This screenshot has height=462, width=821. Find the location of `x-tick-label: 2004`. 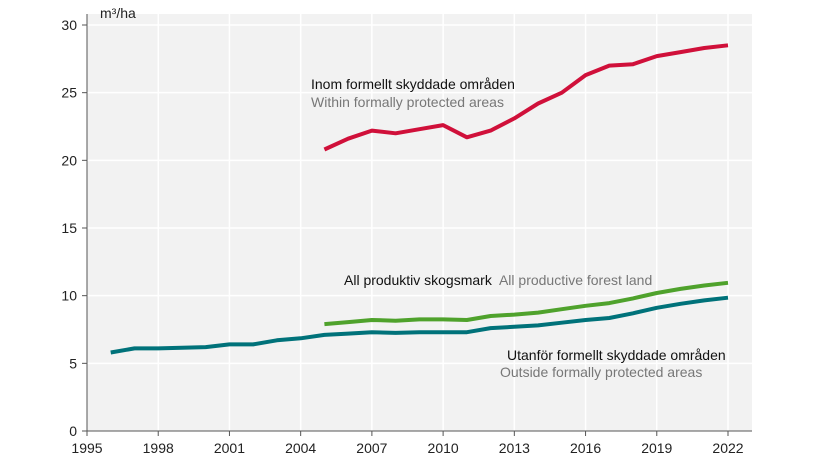

x-tick-label: 2004 is located at coordinates (300, 448).